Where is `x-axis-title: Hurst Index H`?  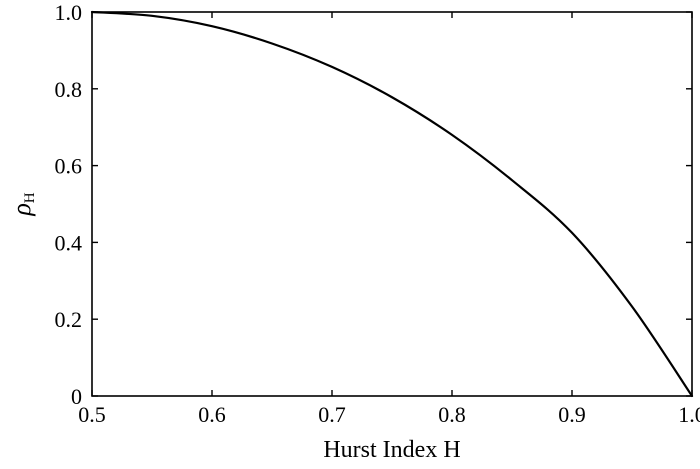 x-axis-title: Hurst Index H is located at coordinates (391, 450).